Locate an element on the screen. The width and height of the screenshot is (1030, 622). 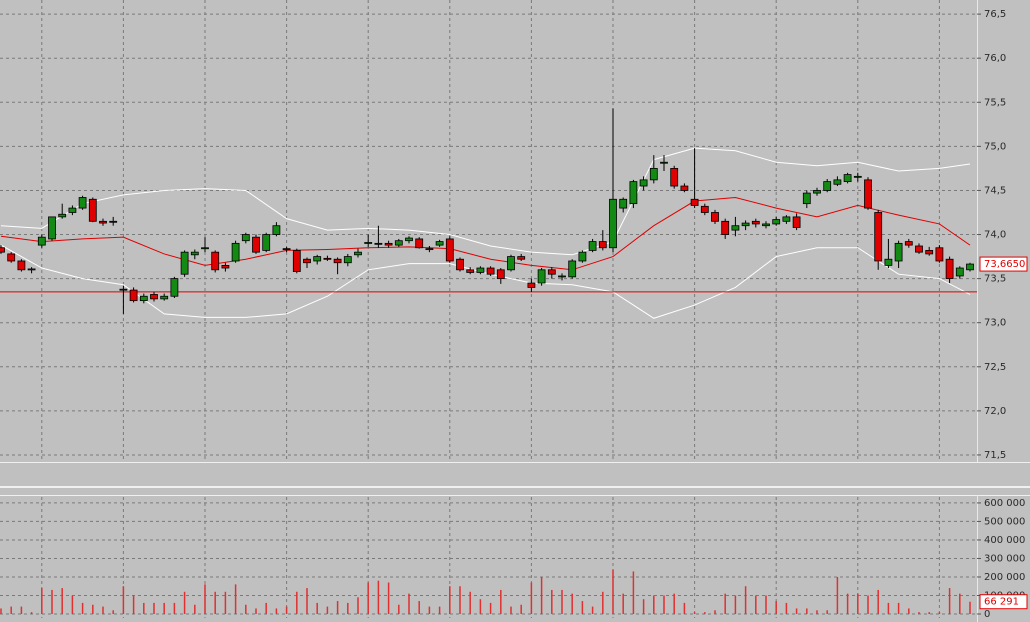
y-tick-label: 200 000 is located at coordinates (1004, 577).